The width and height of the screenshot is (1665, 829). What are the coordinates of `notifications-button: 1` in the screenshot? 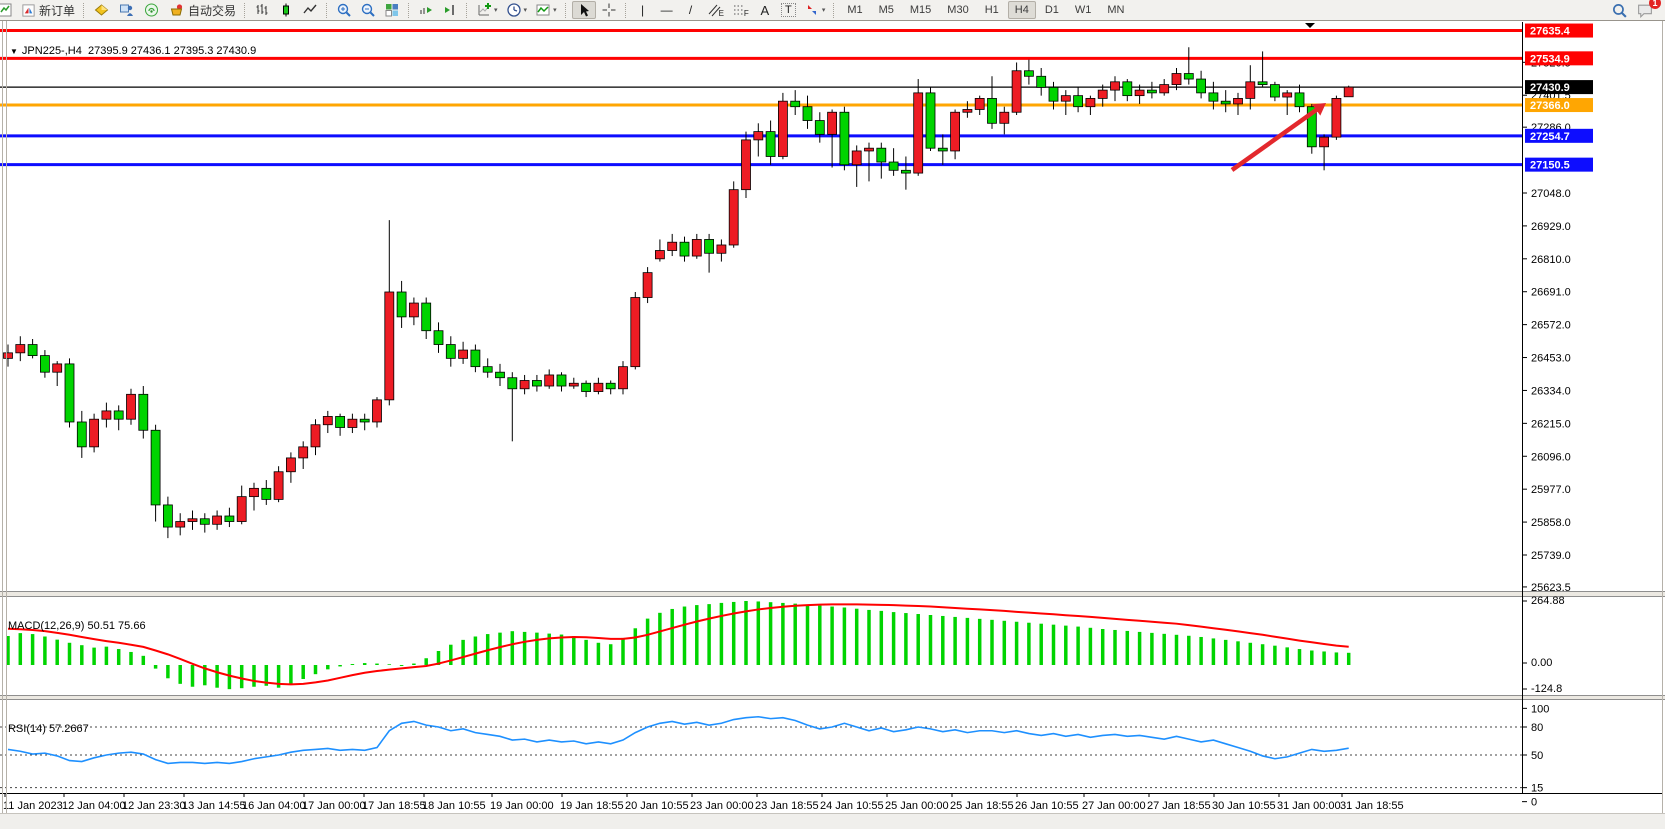 It's located at (1647, 9).